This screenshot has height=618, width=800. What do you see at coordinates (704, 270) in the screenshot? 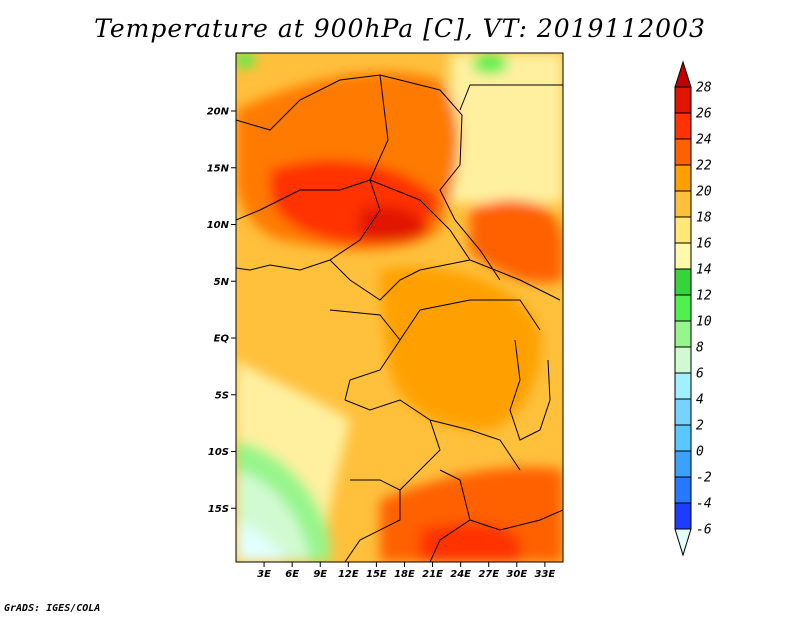
I see `colorbar-label: 14` at bounding box center [704, 270].